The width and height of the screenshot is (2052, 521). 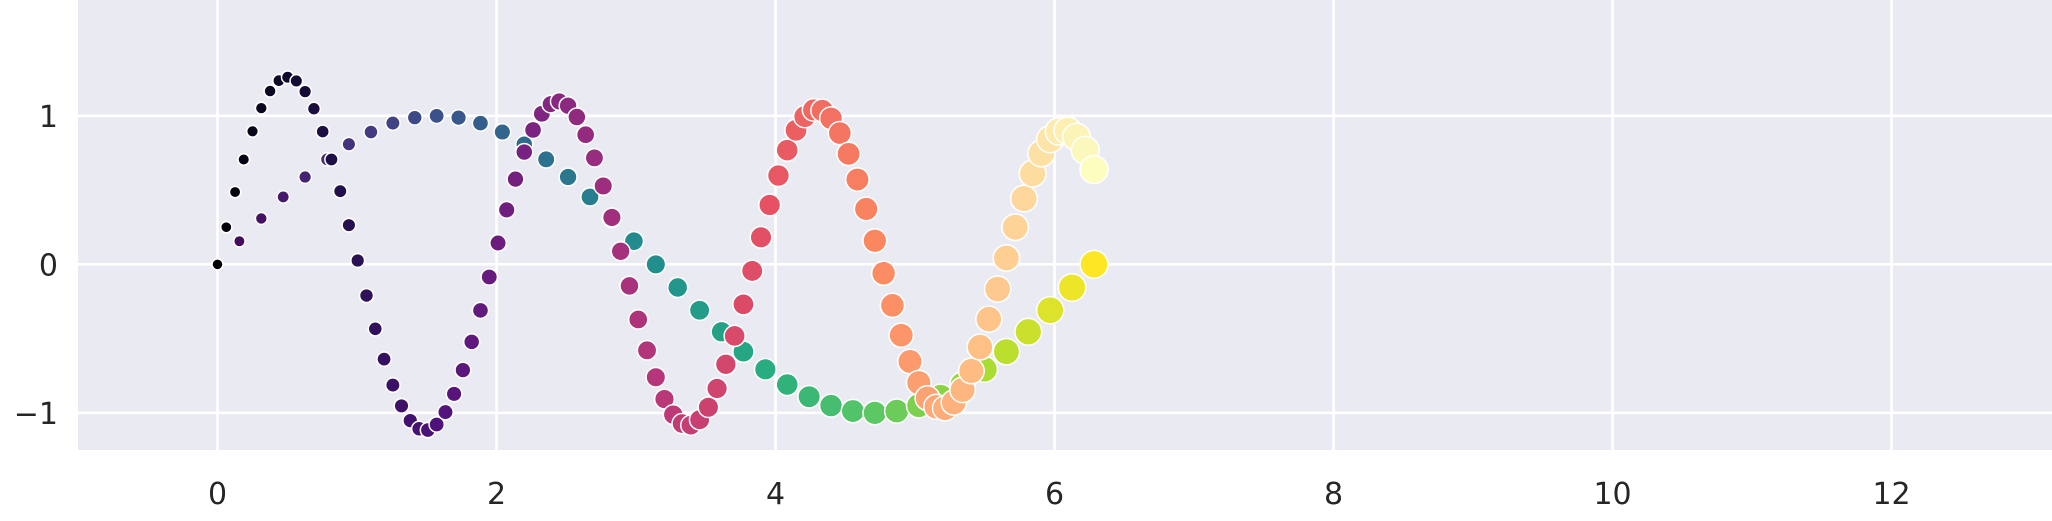 I want to click on x-tick-label: 0, so click(x=217, y=494).